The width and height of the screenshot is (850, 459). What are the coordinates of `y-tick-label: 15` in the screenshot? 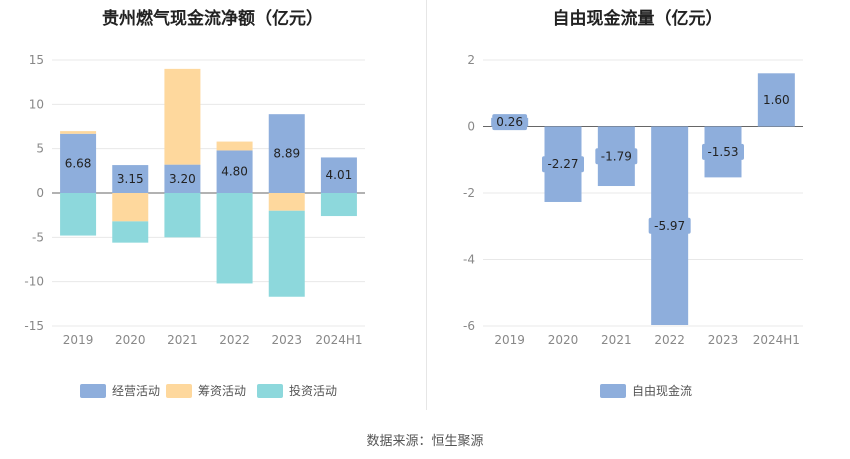 It's located at (36, 60).